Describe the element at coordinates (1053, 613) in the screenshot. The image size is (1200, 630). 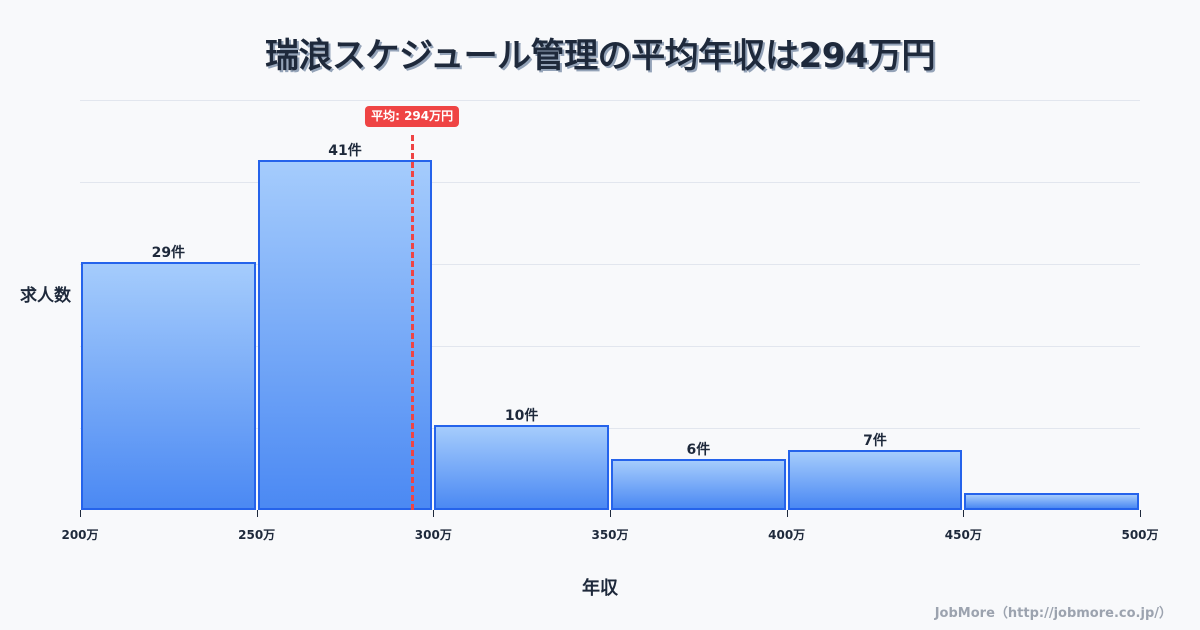
I see `source-credit: JobMore（http://jobmore.co.jp/）` at that location.